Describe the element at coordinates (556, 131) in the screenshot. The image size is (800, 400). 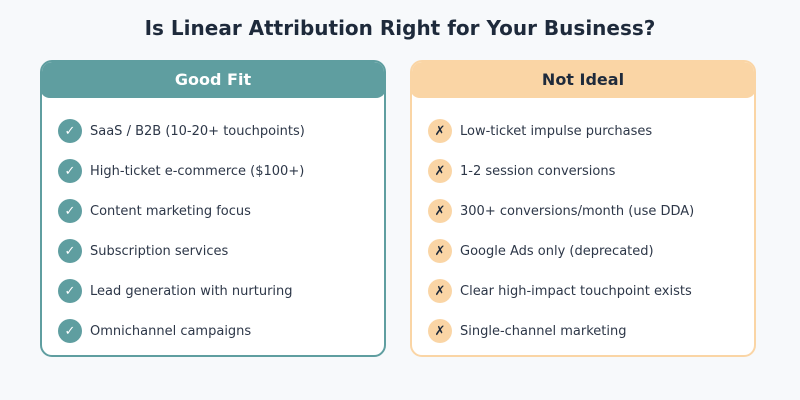
I see `list-item-label: Low-ticket impulse purchases` at that location.